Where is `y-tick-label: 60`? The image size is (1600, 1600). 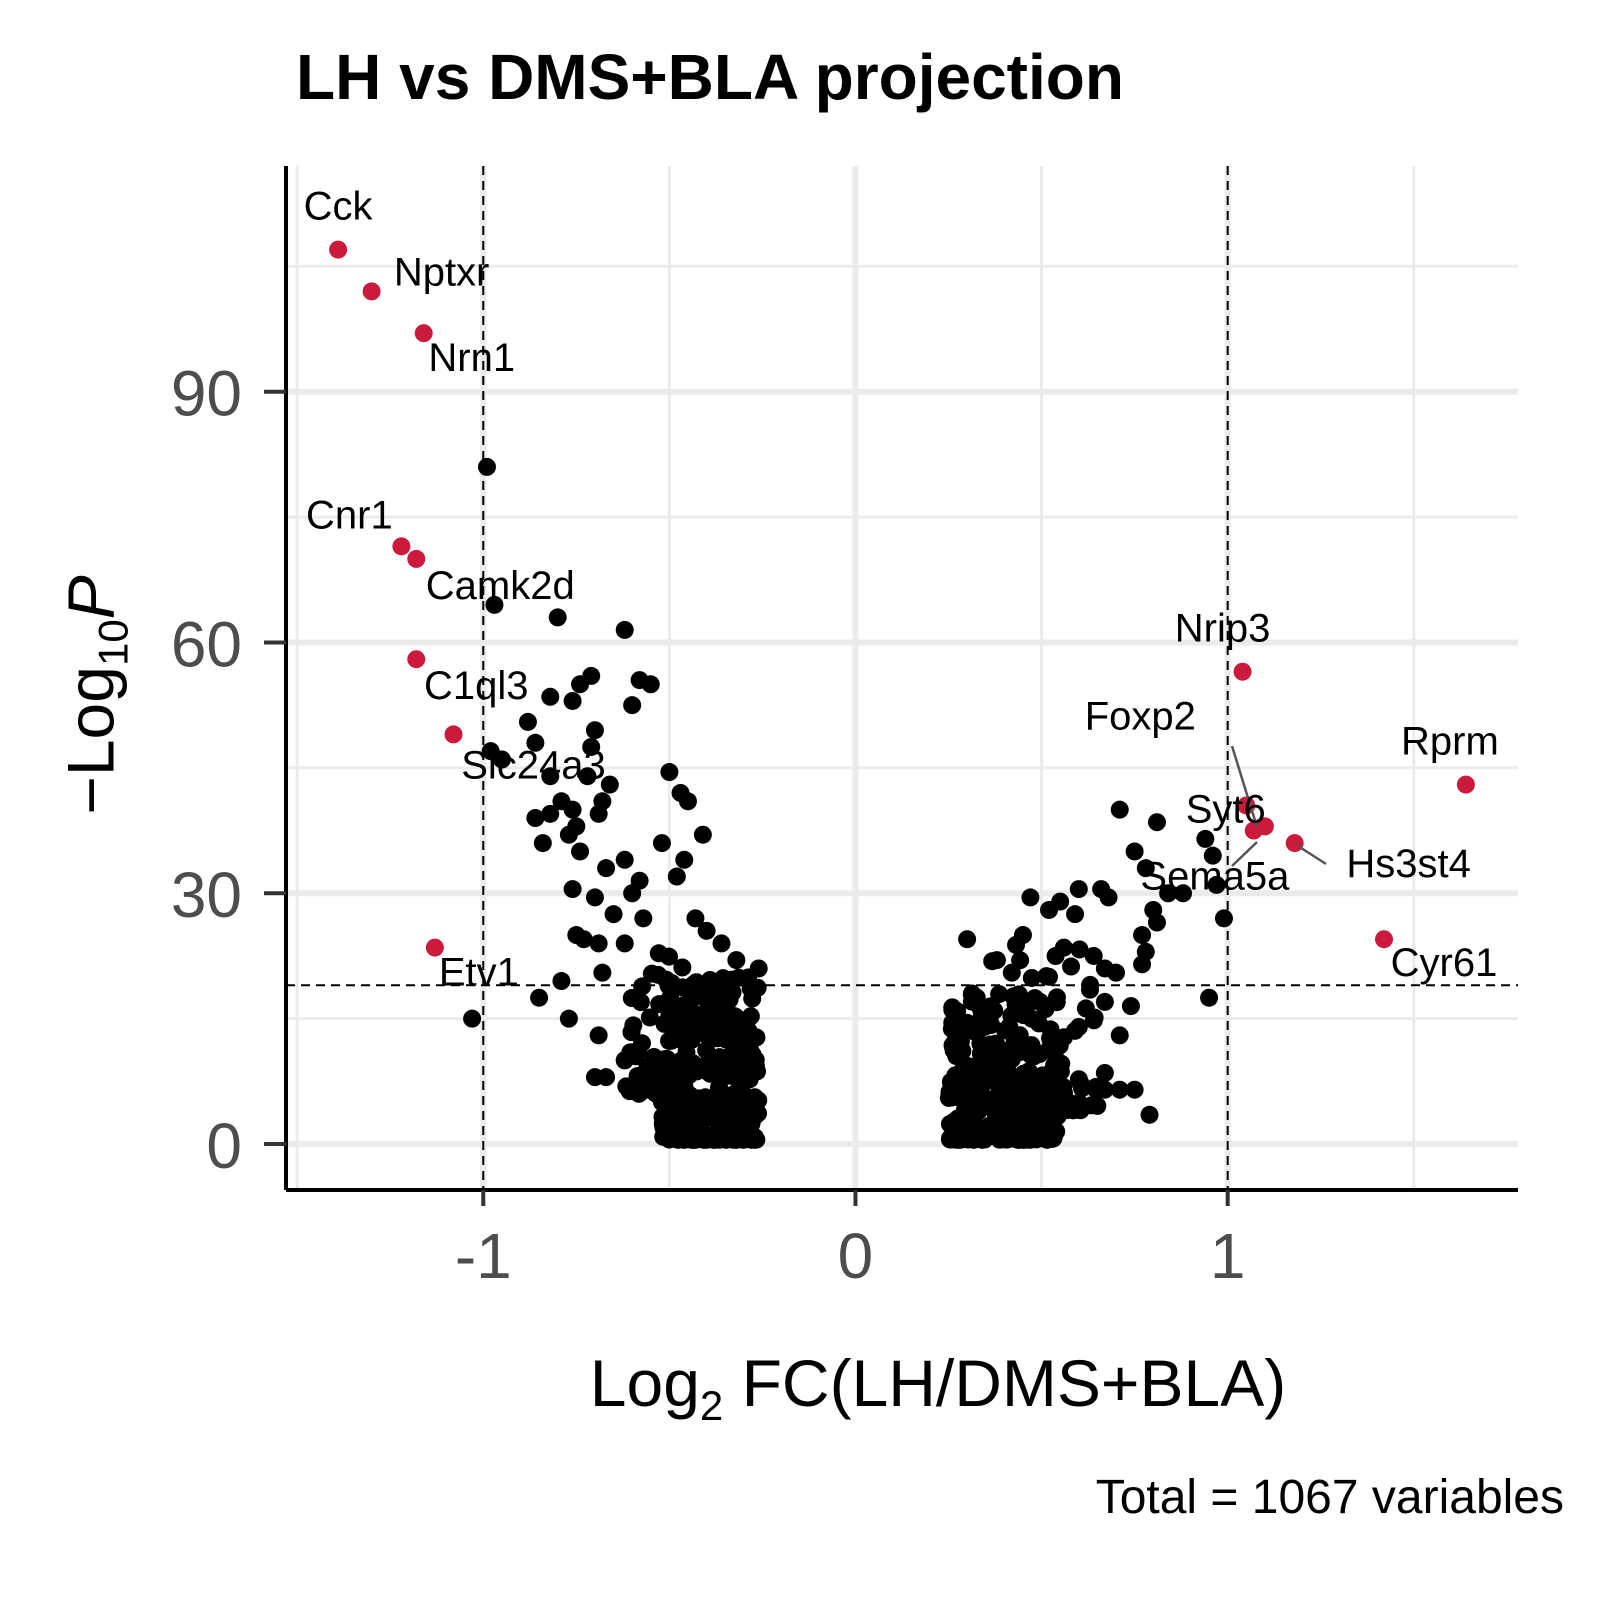 y-tick-label: 60 is located at coordinates (206, 644).